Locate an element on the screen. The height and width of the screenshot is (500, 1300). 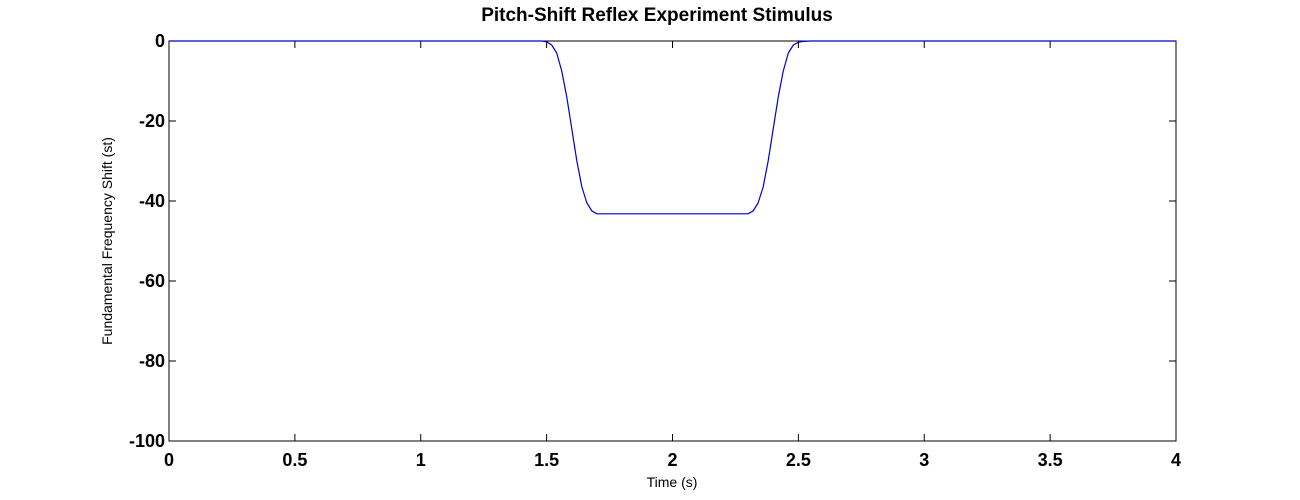
x-tick-label: 2 is located at coordinates (672, 460).